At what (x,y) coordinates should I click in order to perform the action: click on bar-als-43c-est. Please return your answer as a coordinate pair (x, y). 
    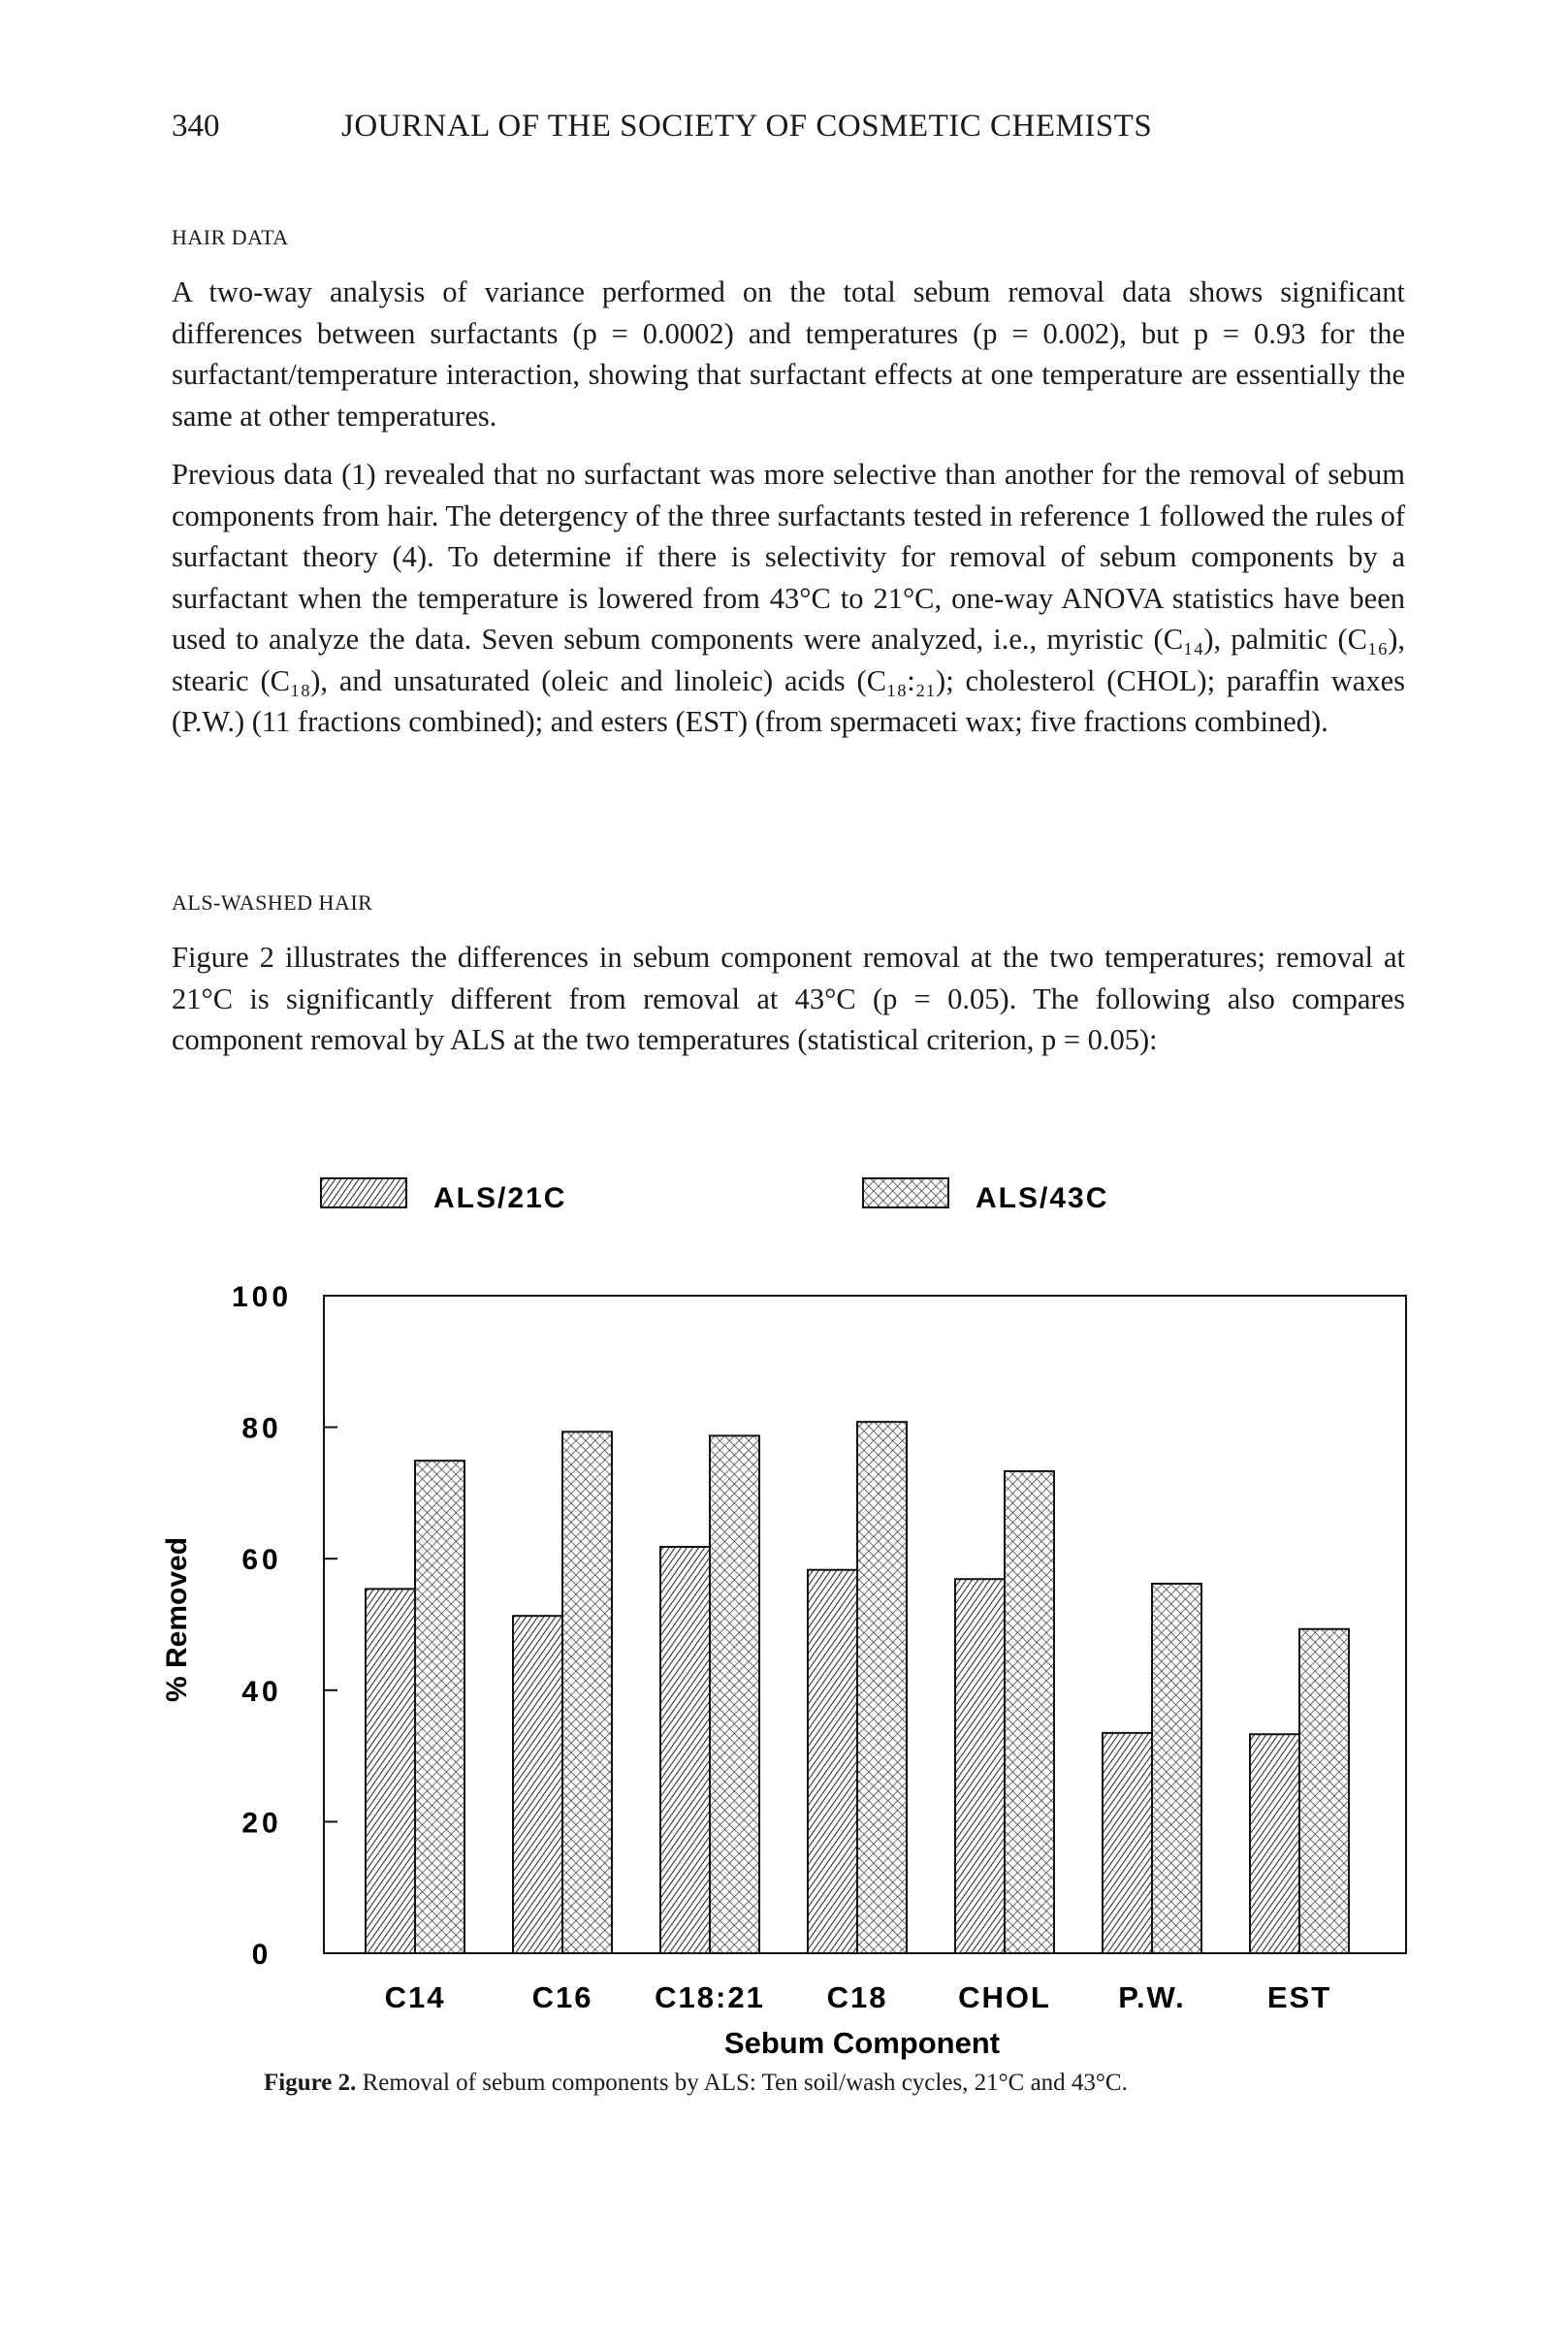
    Looking at the image, I should click on (1324, 1791).